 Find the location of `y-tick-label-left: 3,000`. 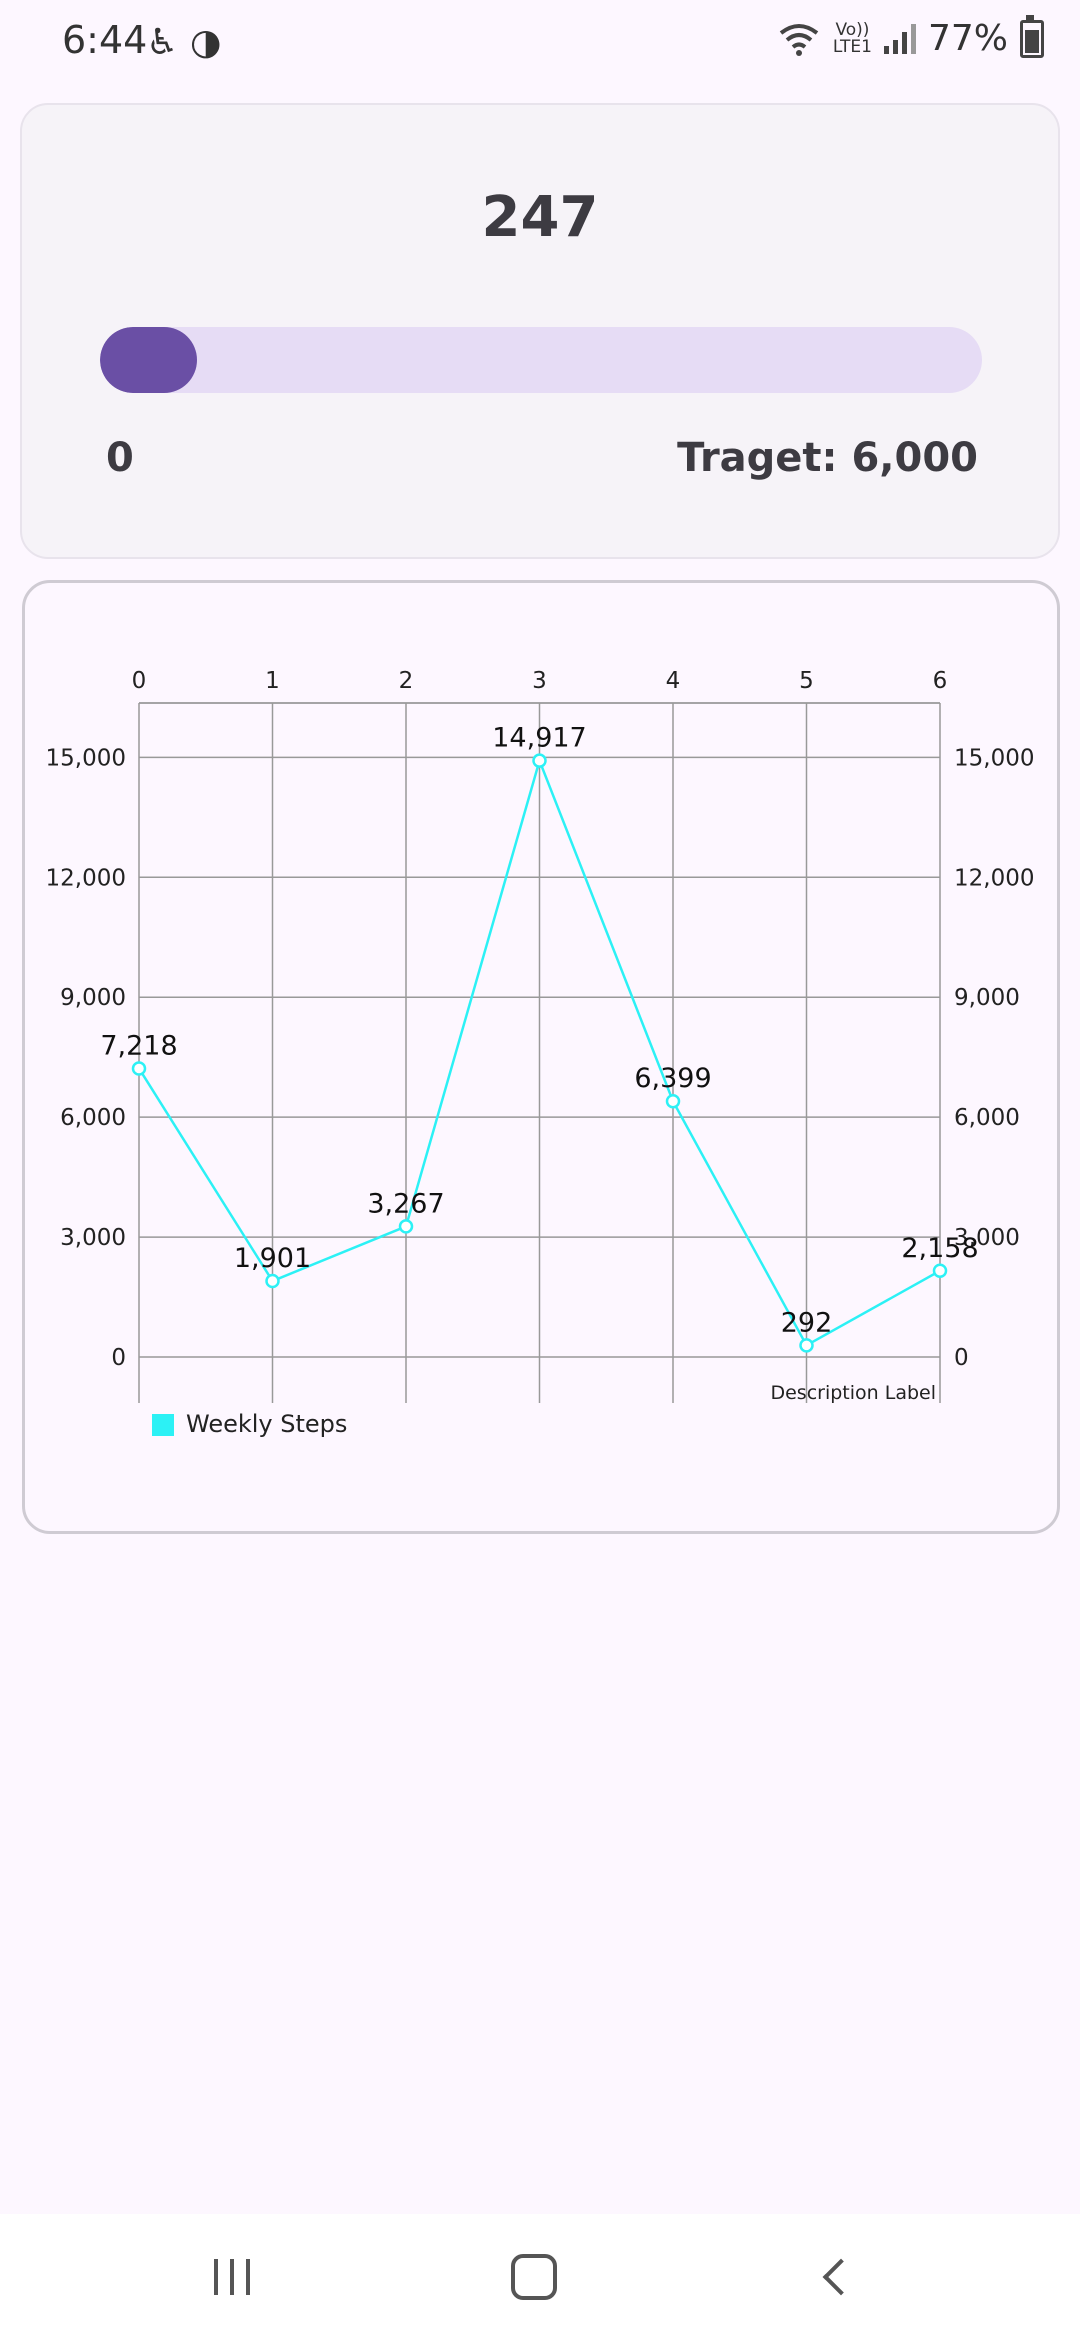

y-tick-label-left: 3,000 is located at coordinates (93, 1238).